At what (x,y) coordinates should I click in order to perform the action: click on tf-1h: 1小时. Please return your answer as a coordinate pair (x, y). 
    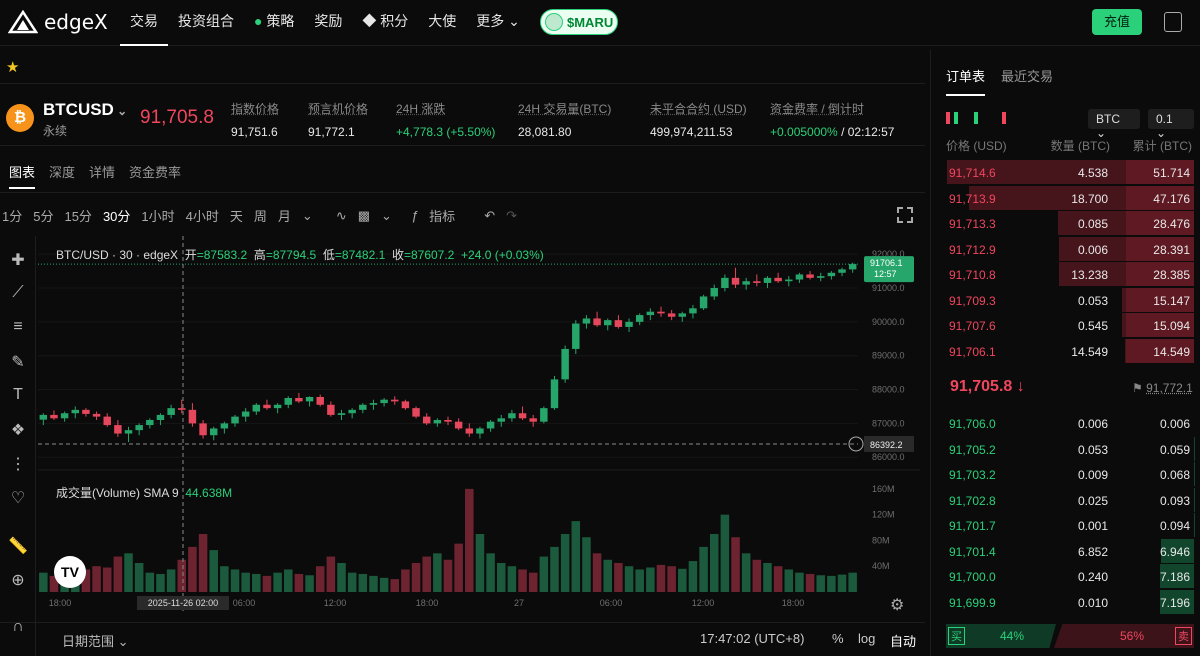
    Looking at the image, I should click on (158, 216).